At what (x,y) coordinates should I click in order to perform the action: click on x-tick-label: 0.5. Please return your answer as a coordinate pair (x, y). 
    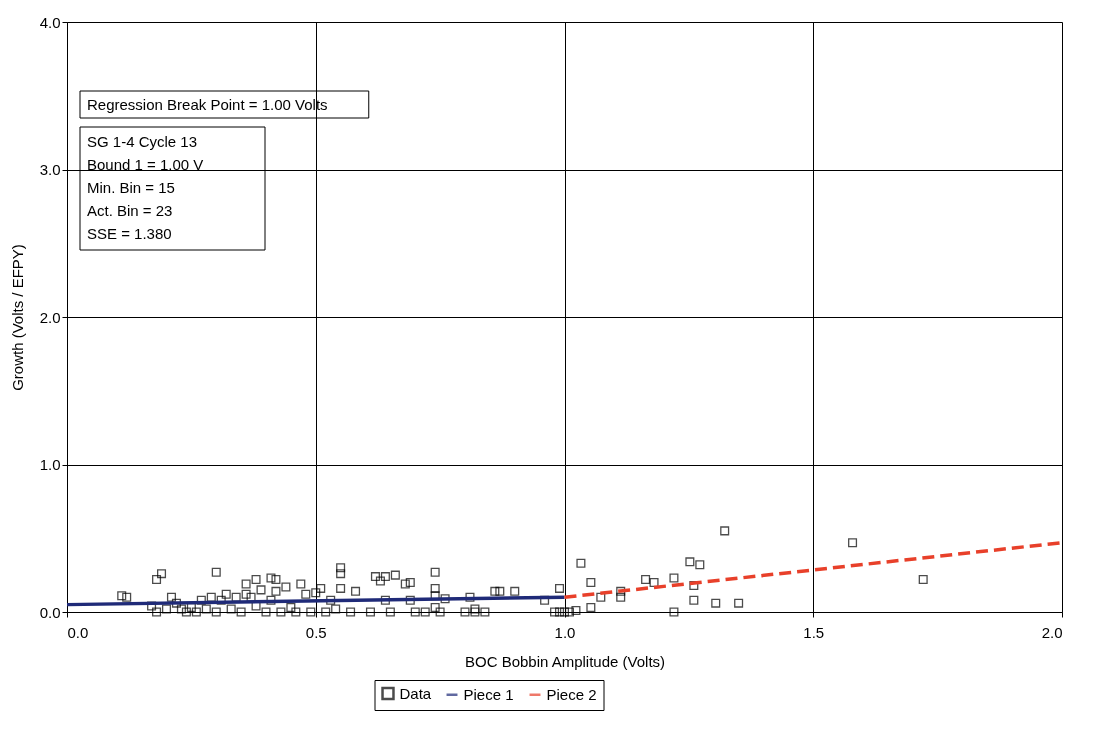
    Looking at the image, I should click on (316, 632).